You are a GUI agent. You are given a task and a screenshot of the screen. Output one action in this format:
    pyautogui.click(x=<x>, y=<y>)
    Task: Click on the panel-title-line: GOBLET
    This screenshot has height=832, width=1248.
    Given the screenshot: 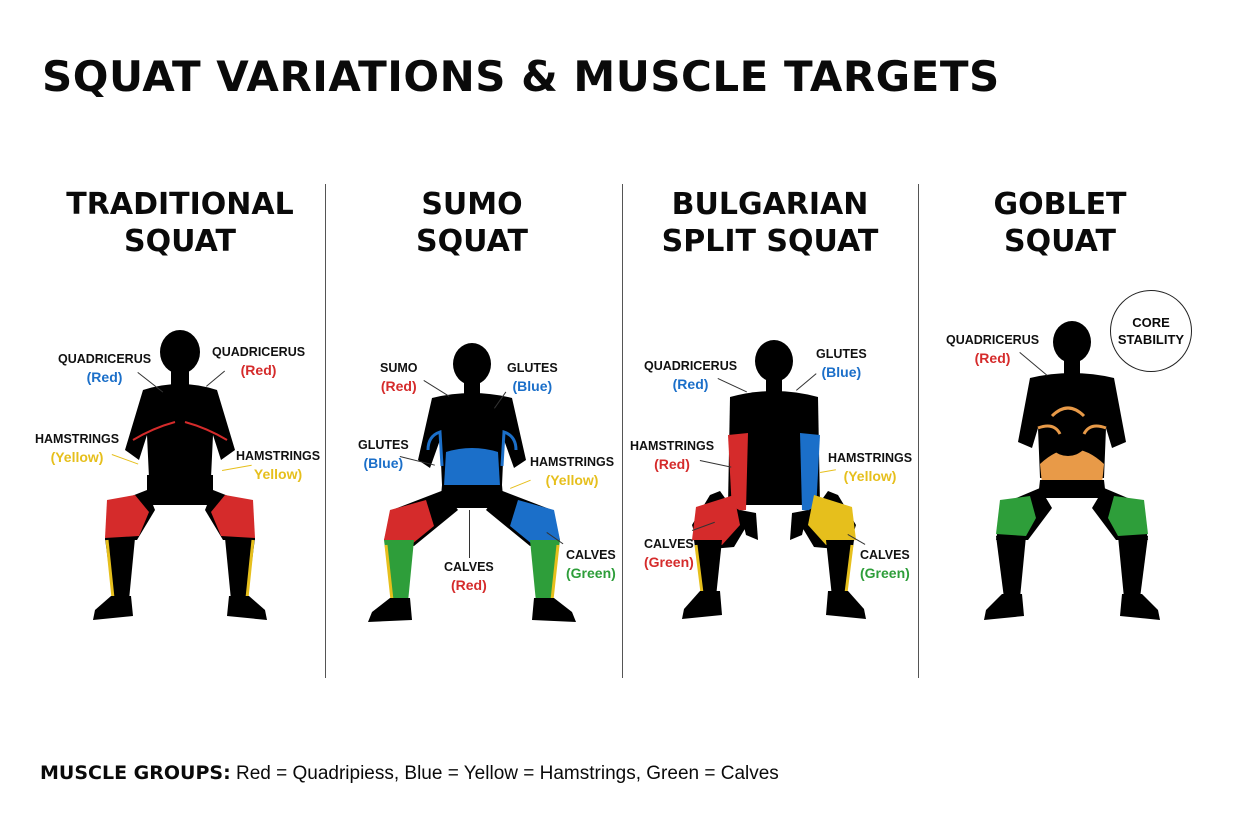 What is the action you would take?
    pyautogui.click(x=1060, y=204)
    